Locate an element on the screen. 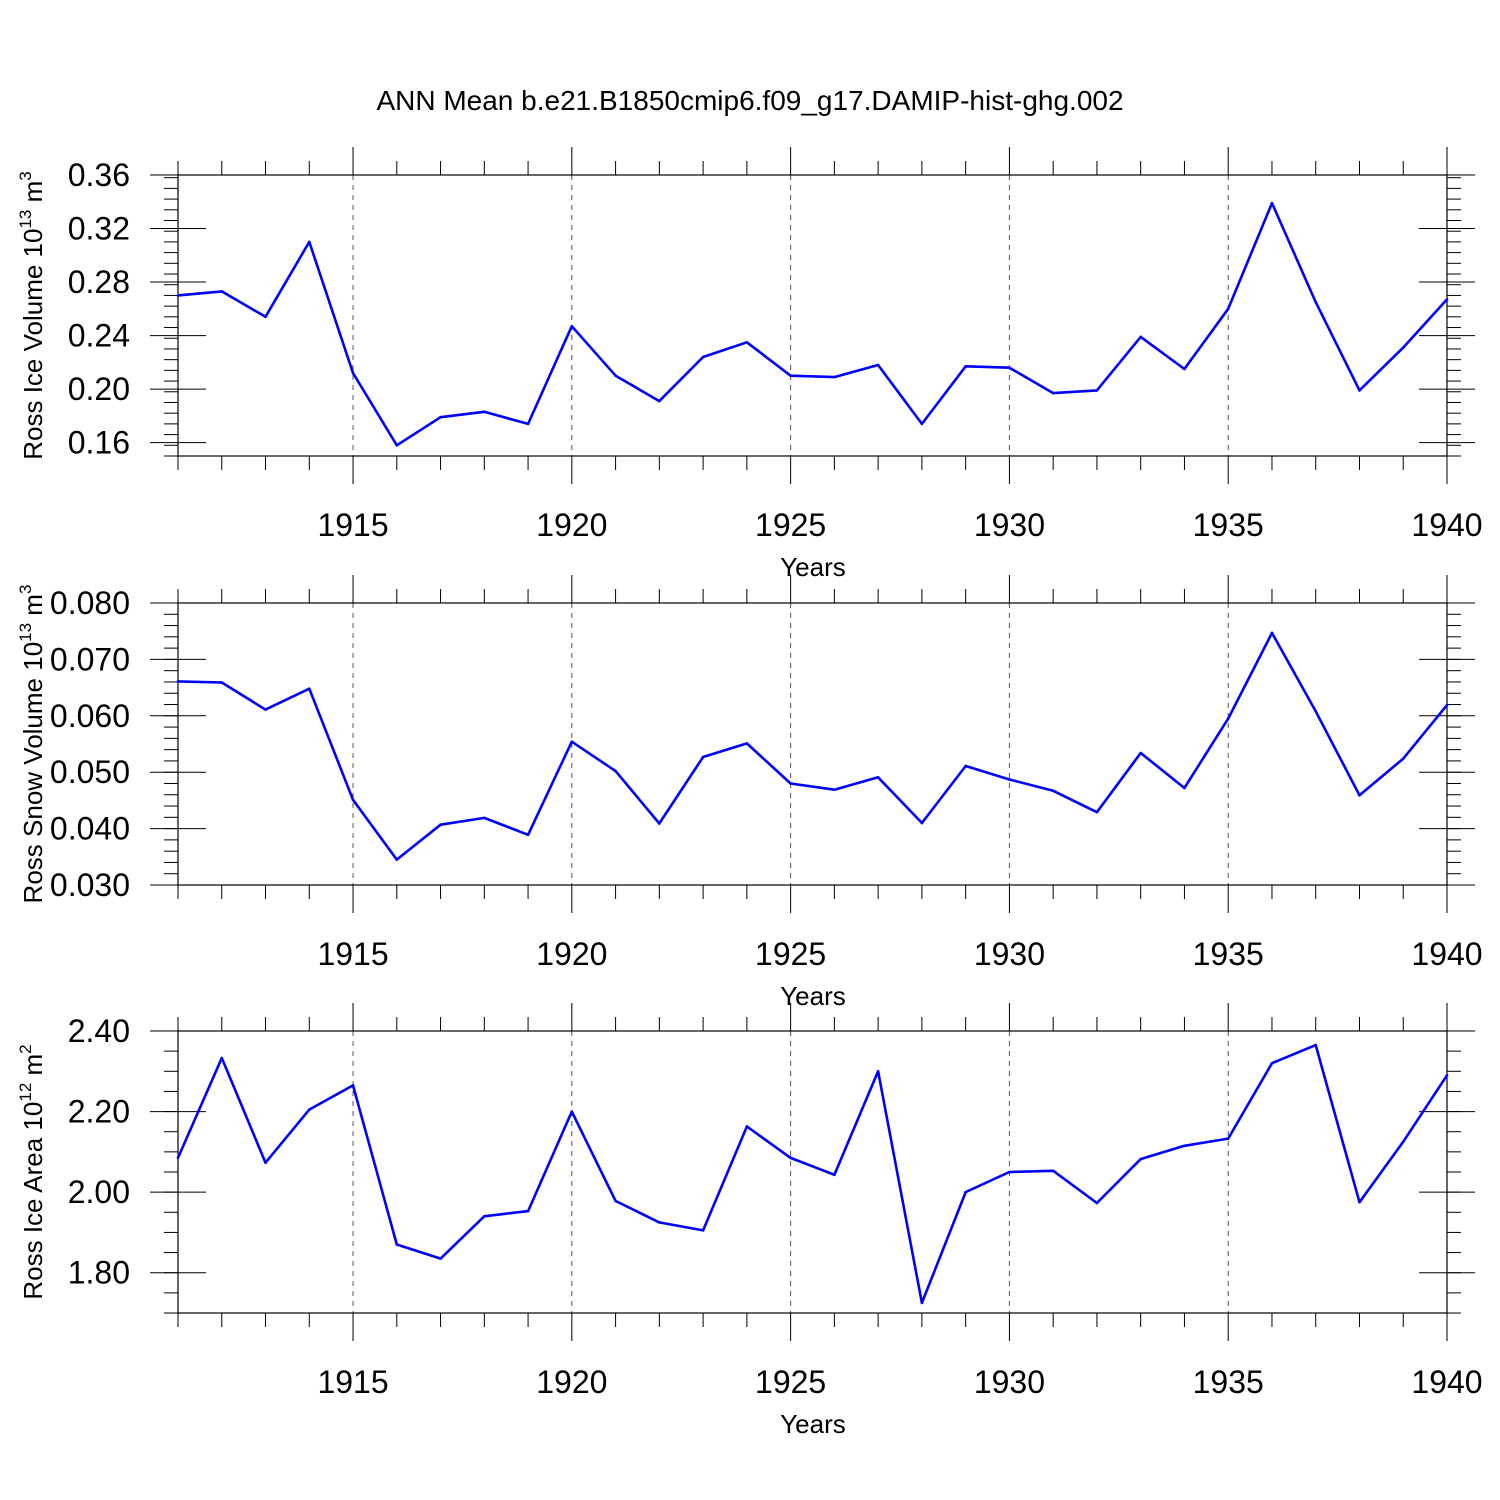 This screenshot has width=1500, height=1500. y-tick-label-3: 0.050 is located at coordinates (90, 772).